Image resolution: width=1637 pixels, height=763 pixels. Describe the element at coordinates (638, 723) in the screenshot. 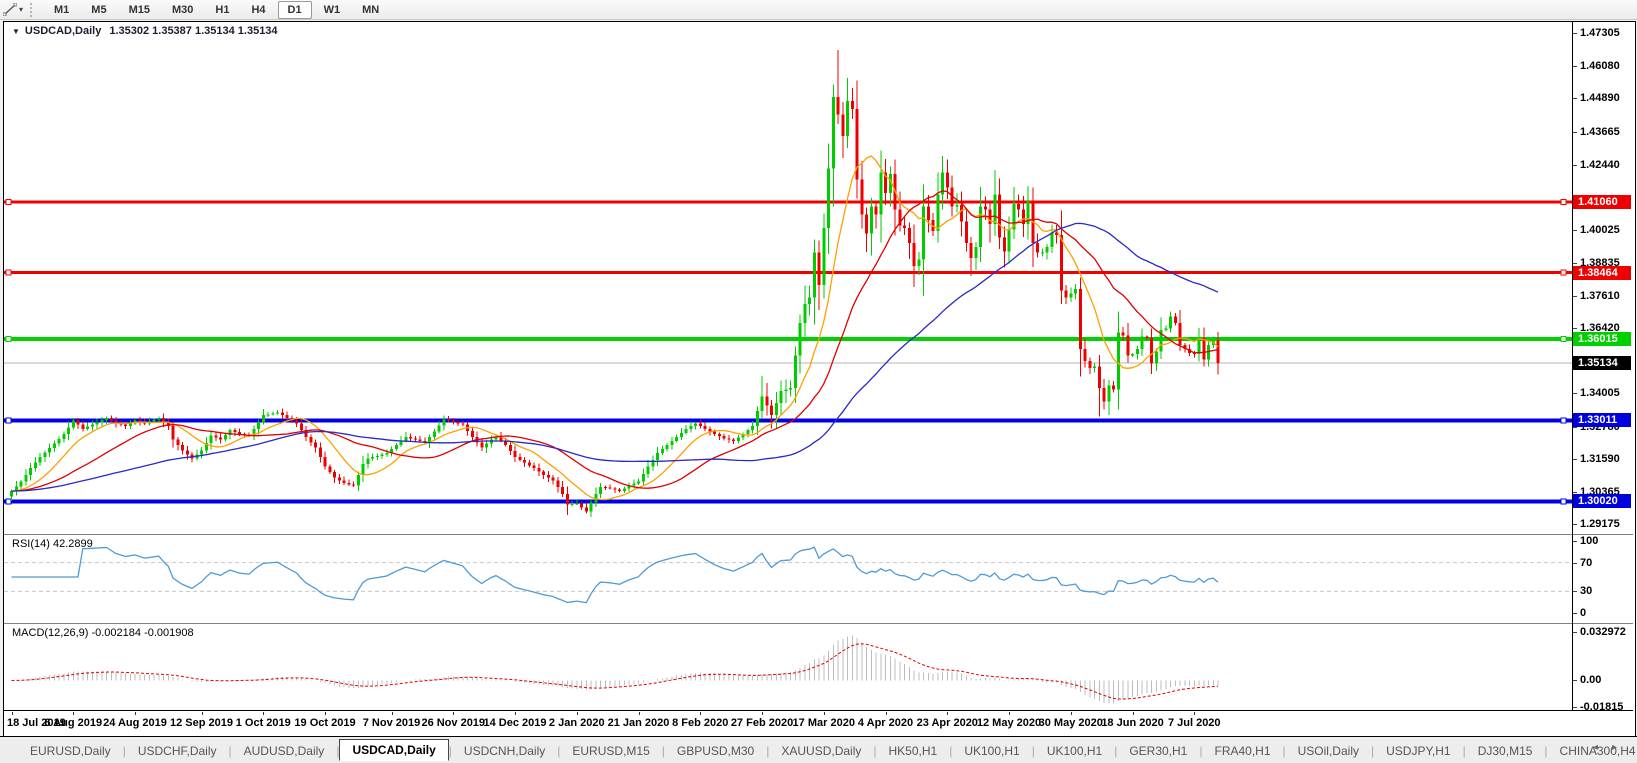

I see `date-label: 21 Jan 2020` at that location.